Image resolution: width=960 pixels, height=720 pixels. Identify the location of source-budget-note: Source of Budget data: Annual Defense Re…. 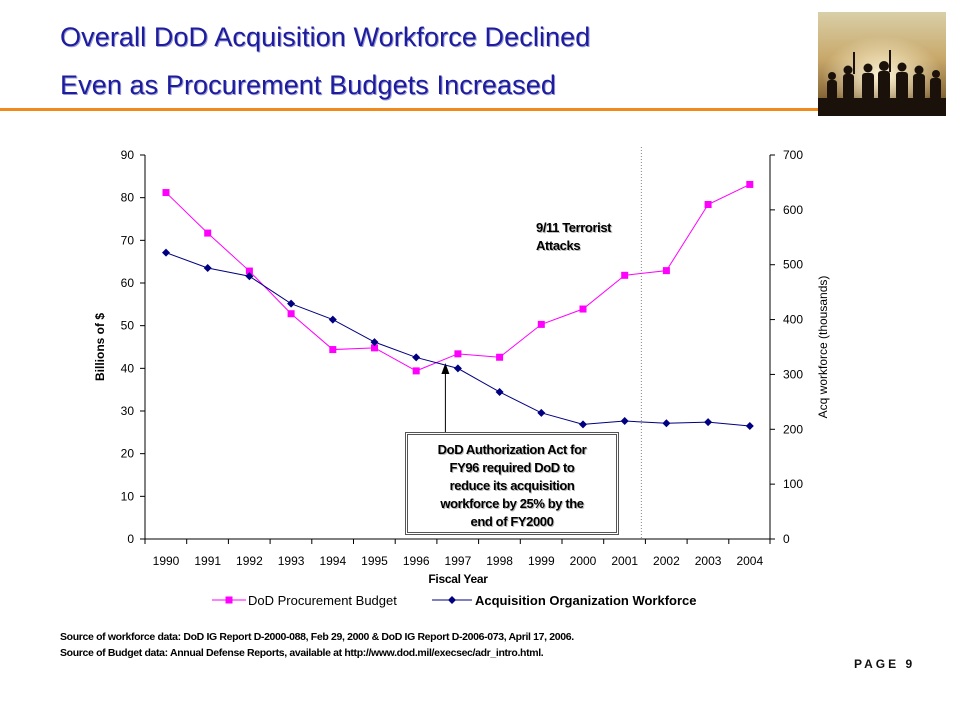
(302, 653).